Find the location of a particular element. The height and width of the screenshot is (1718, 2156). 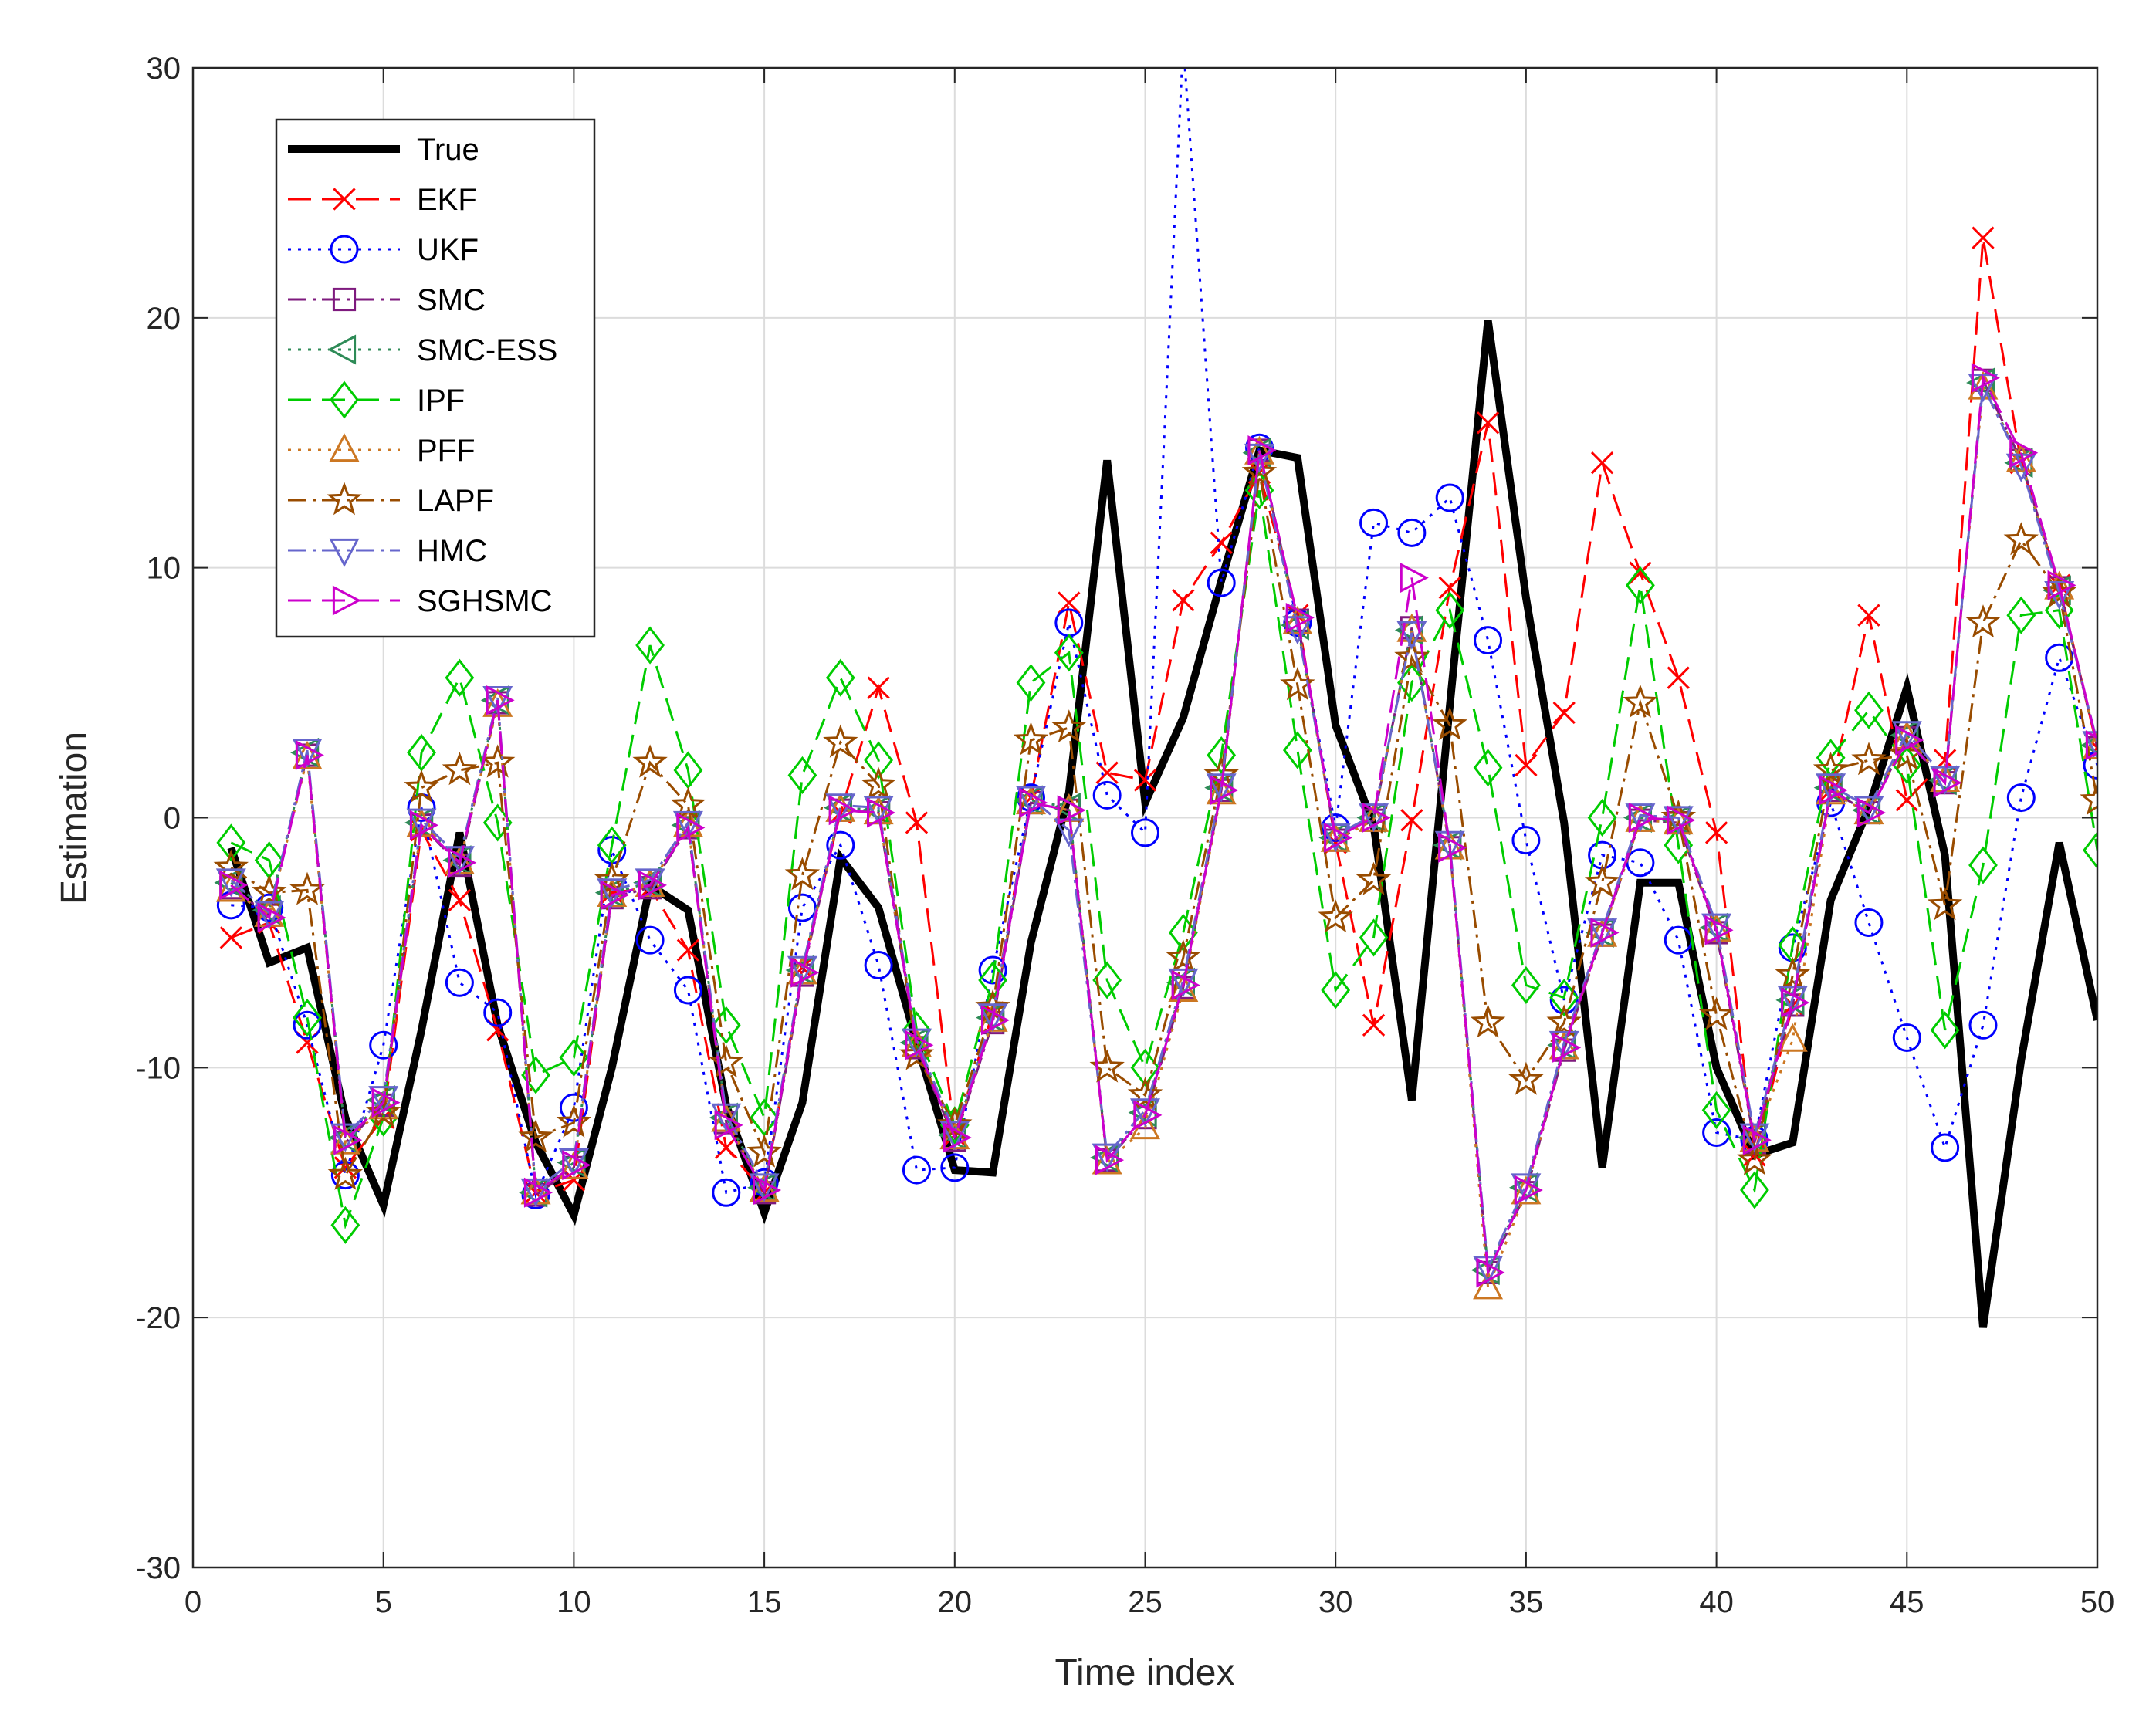

legend-item-smc: SMC is located at coordinates (387, 300).